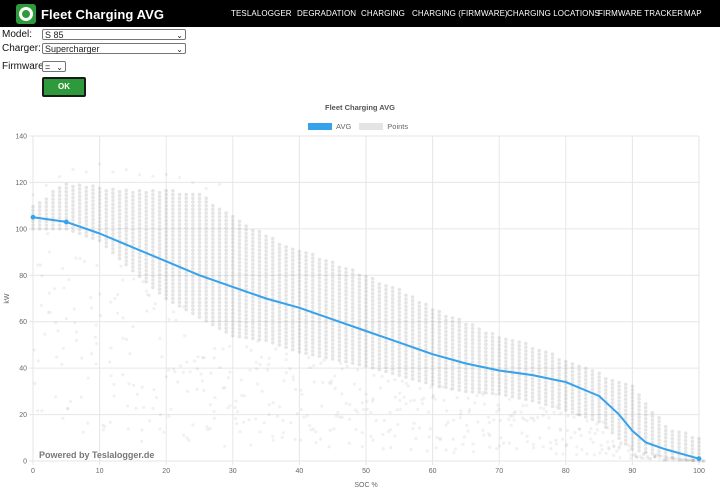 The image size is (720, 496). I want to click on firmware-select: = ⌄, so click(54, 66).